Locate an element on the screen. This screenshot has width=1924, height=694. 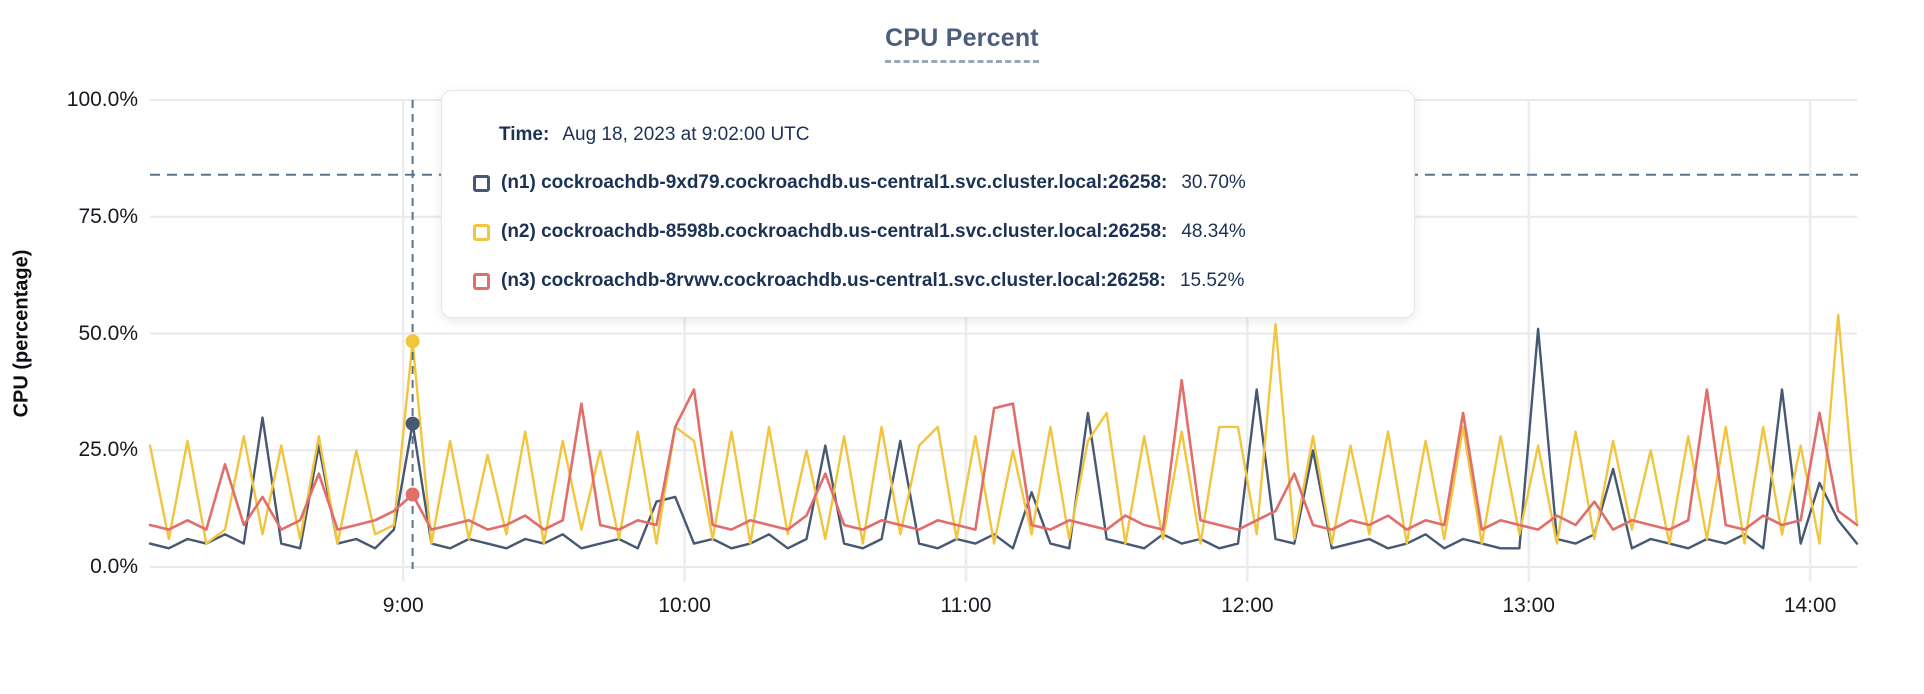
x-tick-1300: 13:00 is located at coordinates (1528, 605).